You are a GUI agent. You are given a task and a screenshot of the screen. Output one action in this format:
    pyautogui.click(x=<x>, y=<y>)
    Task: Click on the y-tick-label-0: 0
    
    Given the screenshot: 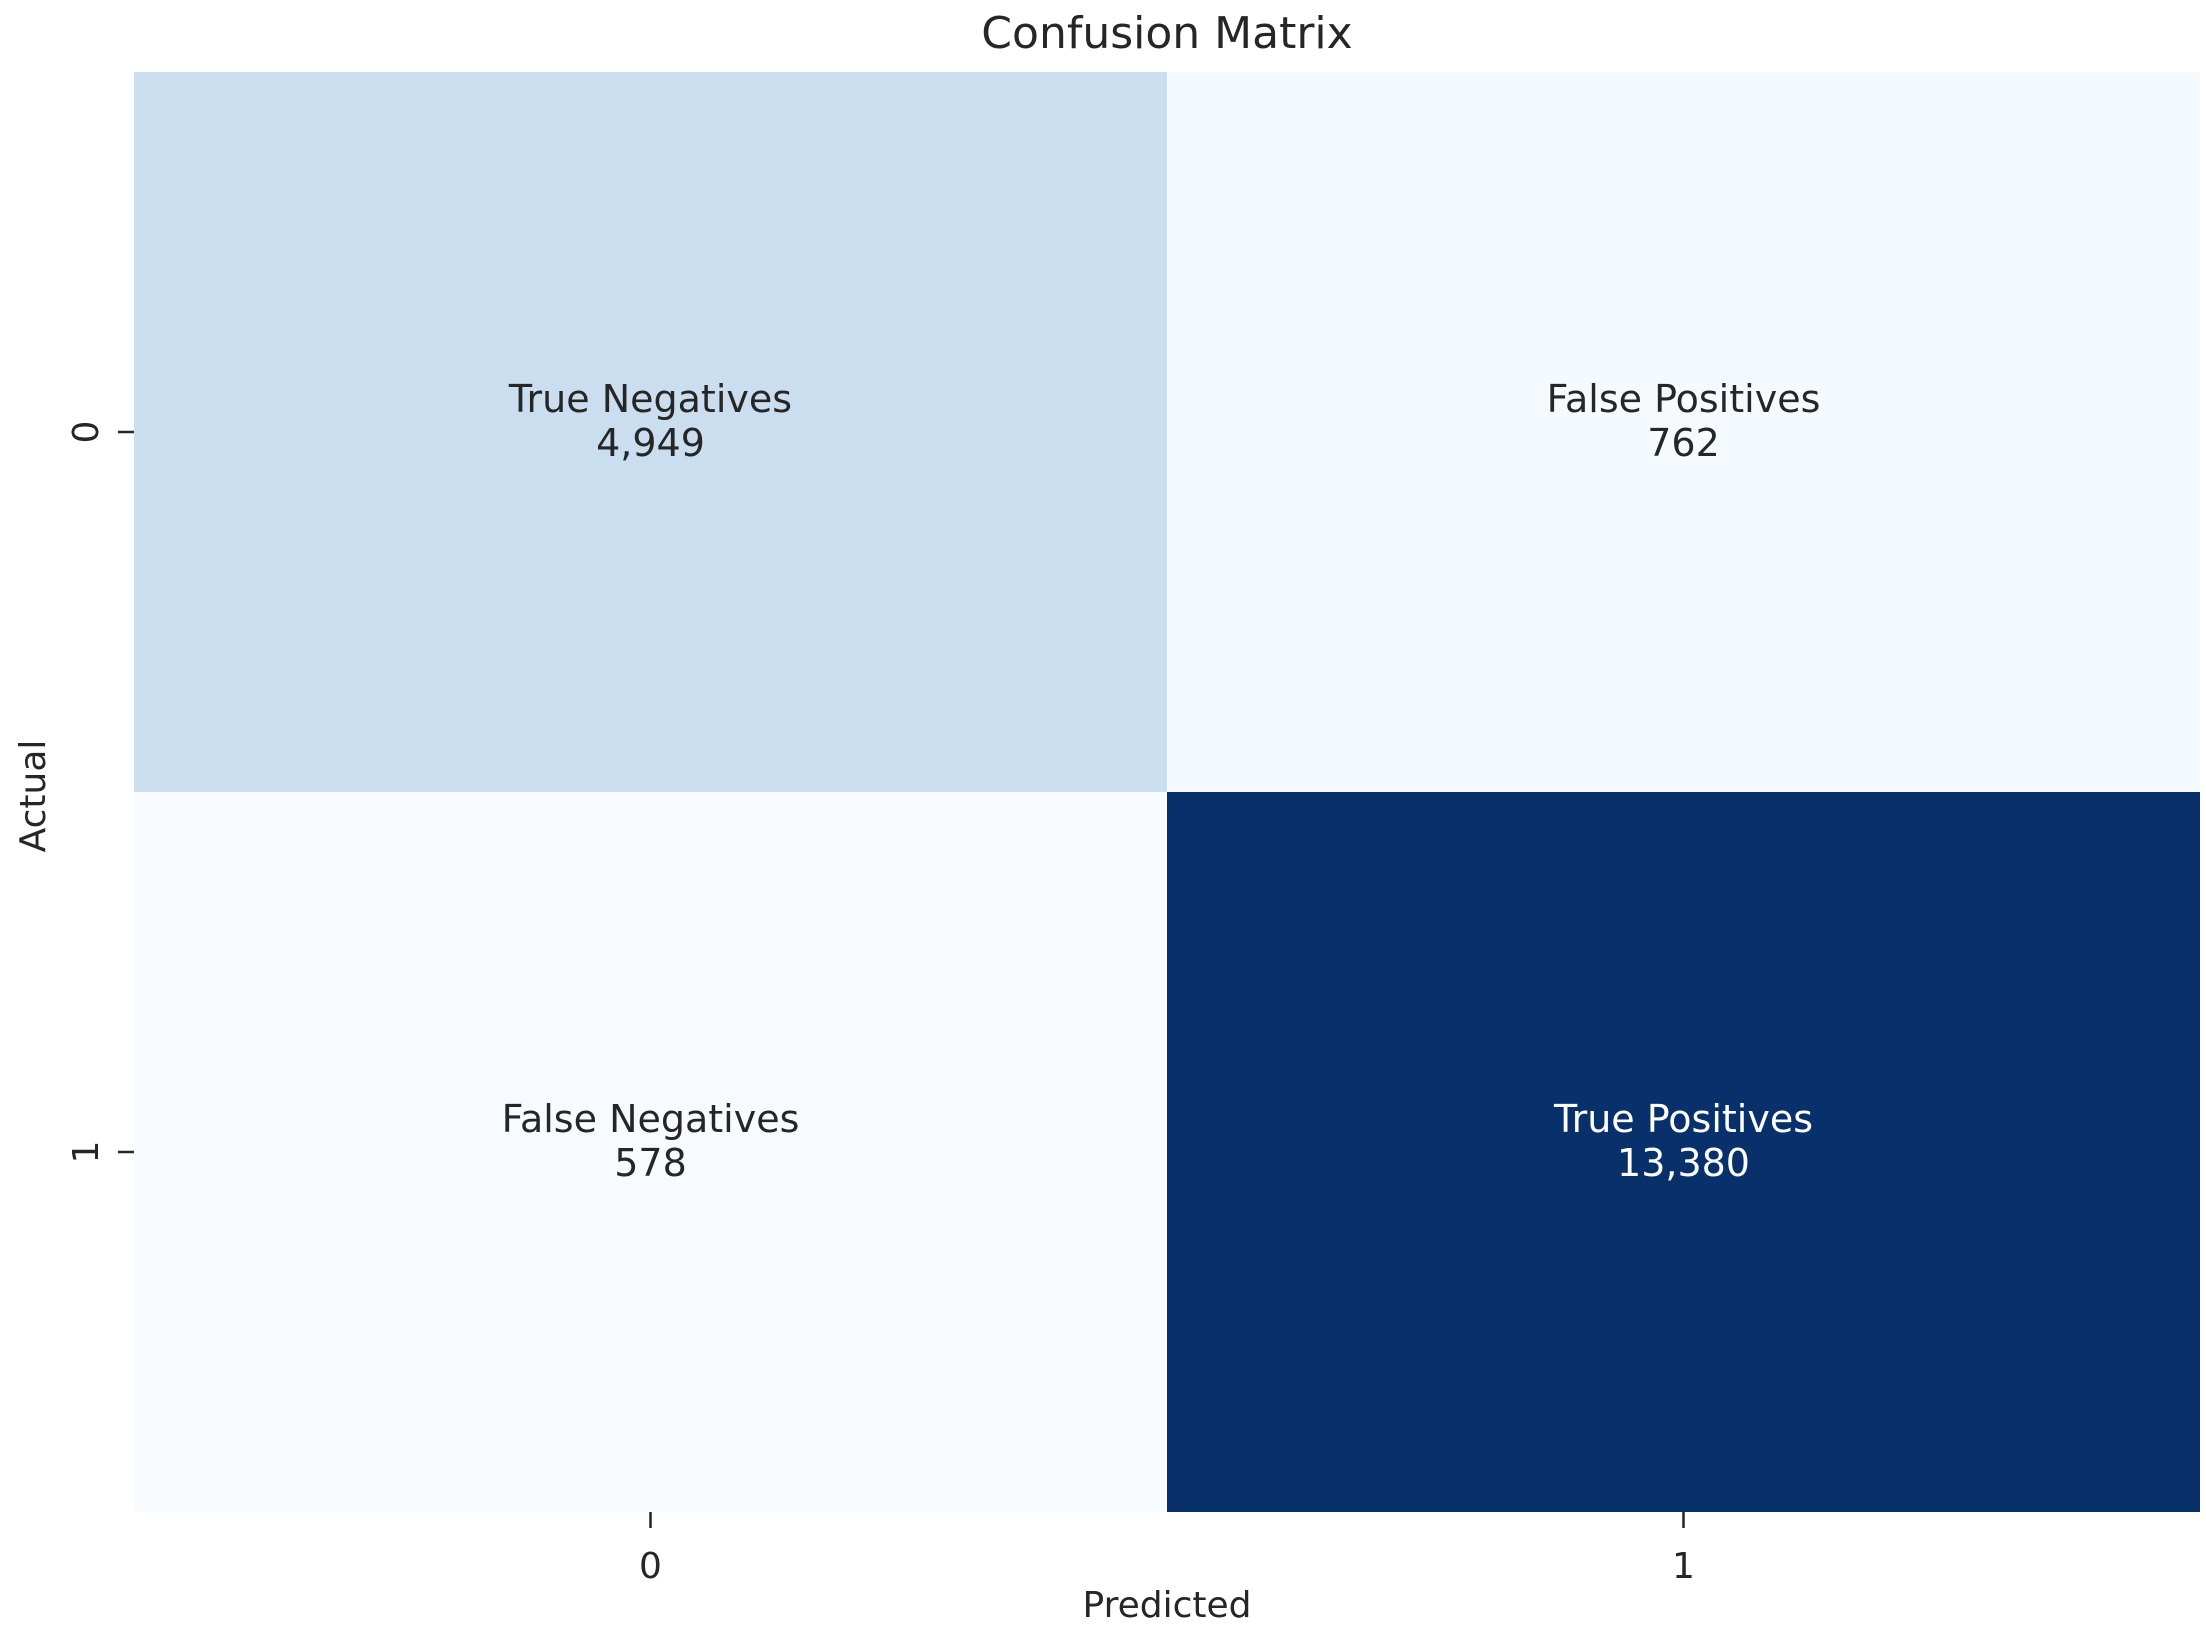 What is the action you would take?
    pyautogui.click(x=86, y=432)
    